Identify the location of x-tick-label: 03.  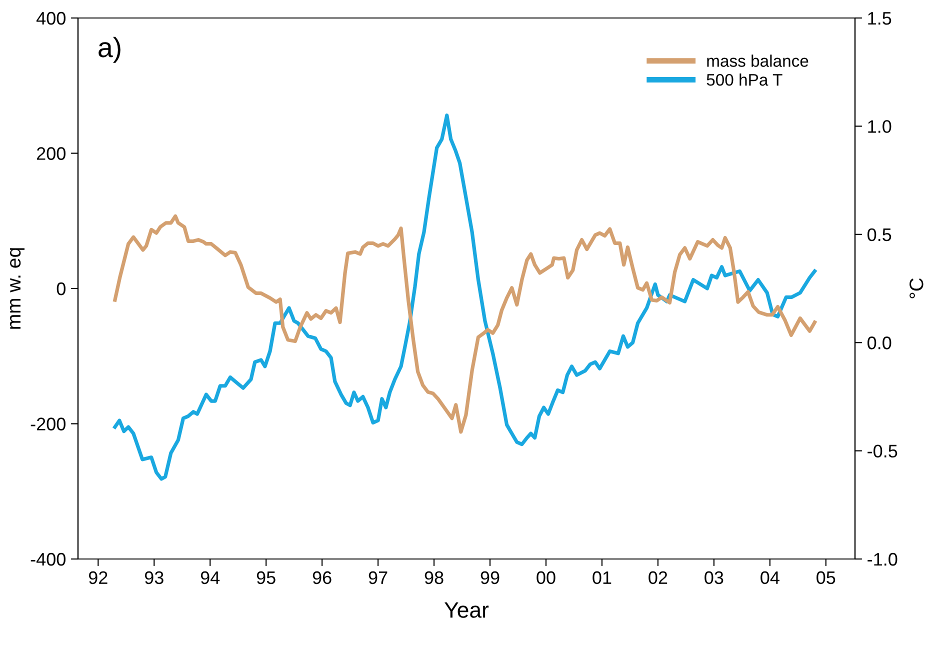
(714, 577).